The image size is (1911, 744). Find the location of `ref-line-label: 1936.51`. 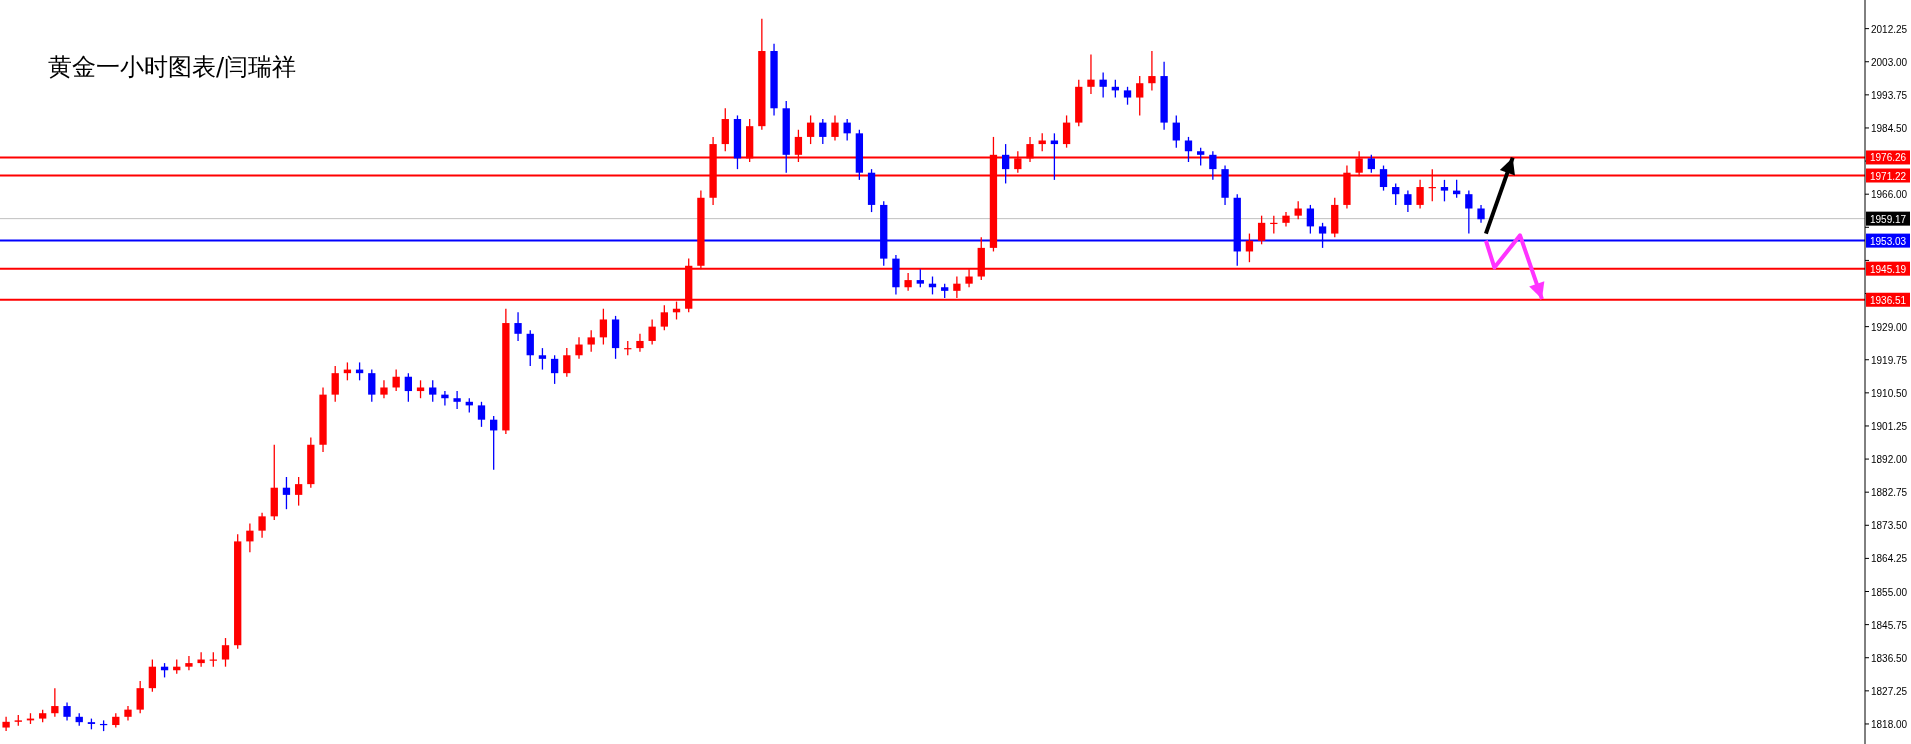

ref-line-label: 1936.51 is located at coordinates (1888, 300).